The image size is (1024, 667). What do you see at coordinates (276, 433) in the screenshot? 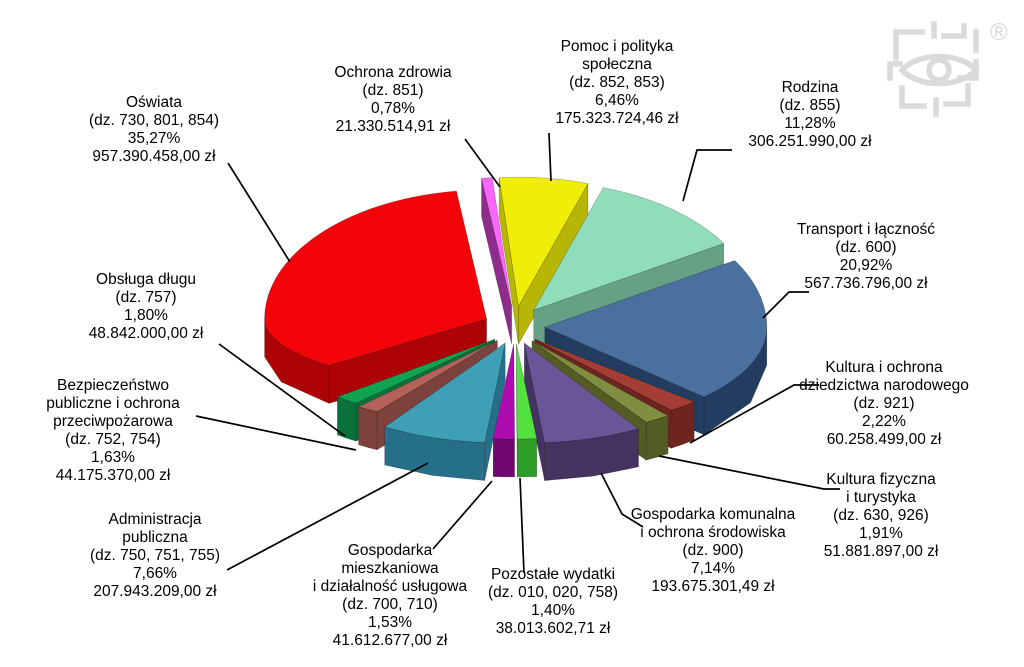
I see `leader-line-bezpieczenstwo` at bounding box center [276, 433].